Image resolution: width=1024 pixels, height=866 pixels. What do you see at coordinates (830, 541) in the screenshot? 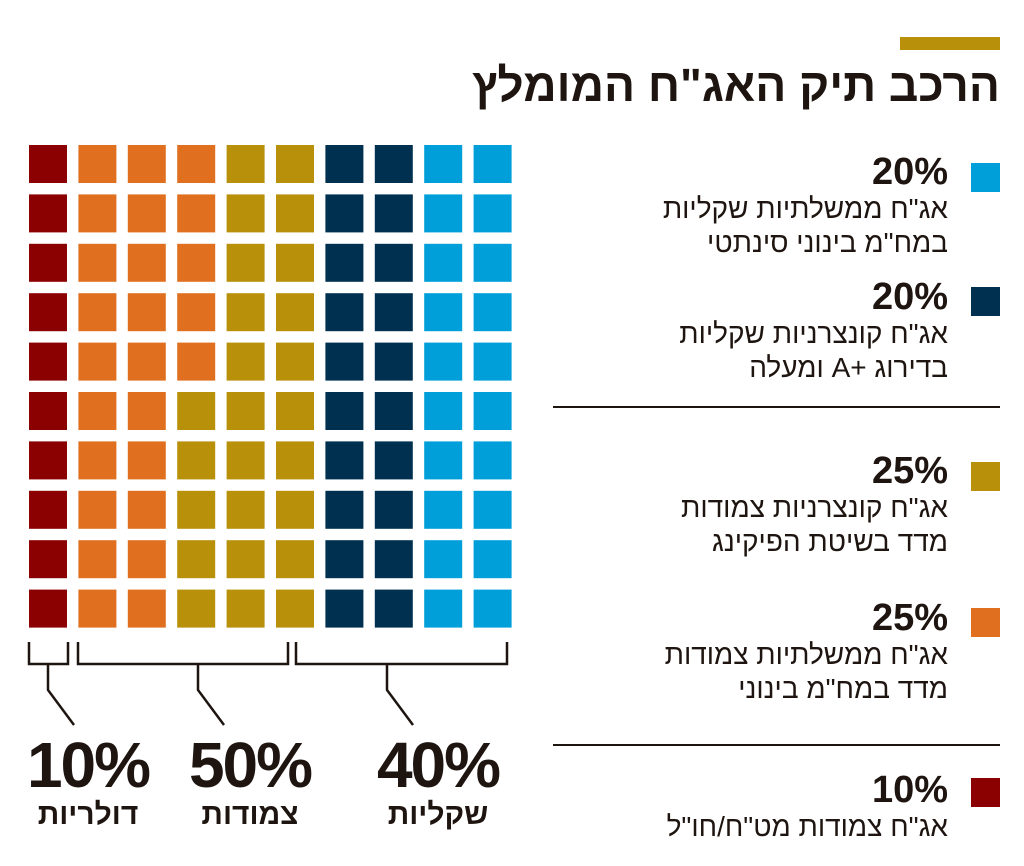
I see `legend-line: מדד בשיטת הפיקינג` at bounding box center [830, 541].